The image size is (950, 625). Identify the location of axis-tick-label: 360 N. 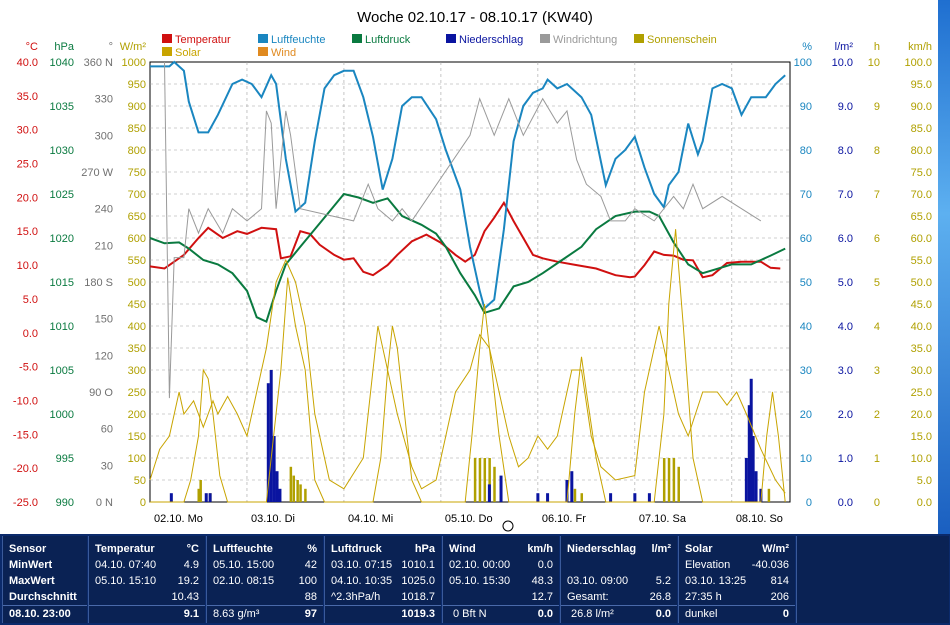
(98, 63).